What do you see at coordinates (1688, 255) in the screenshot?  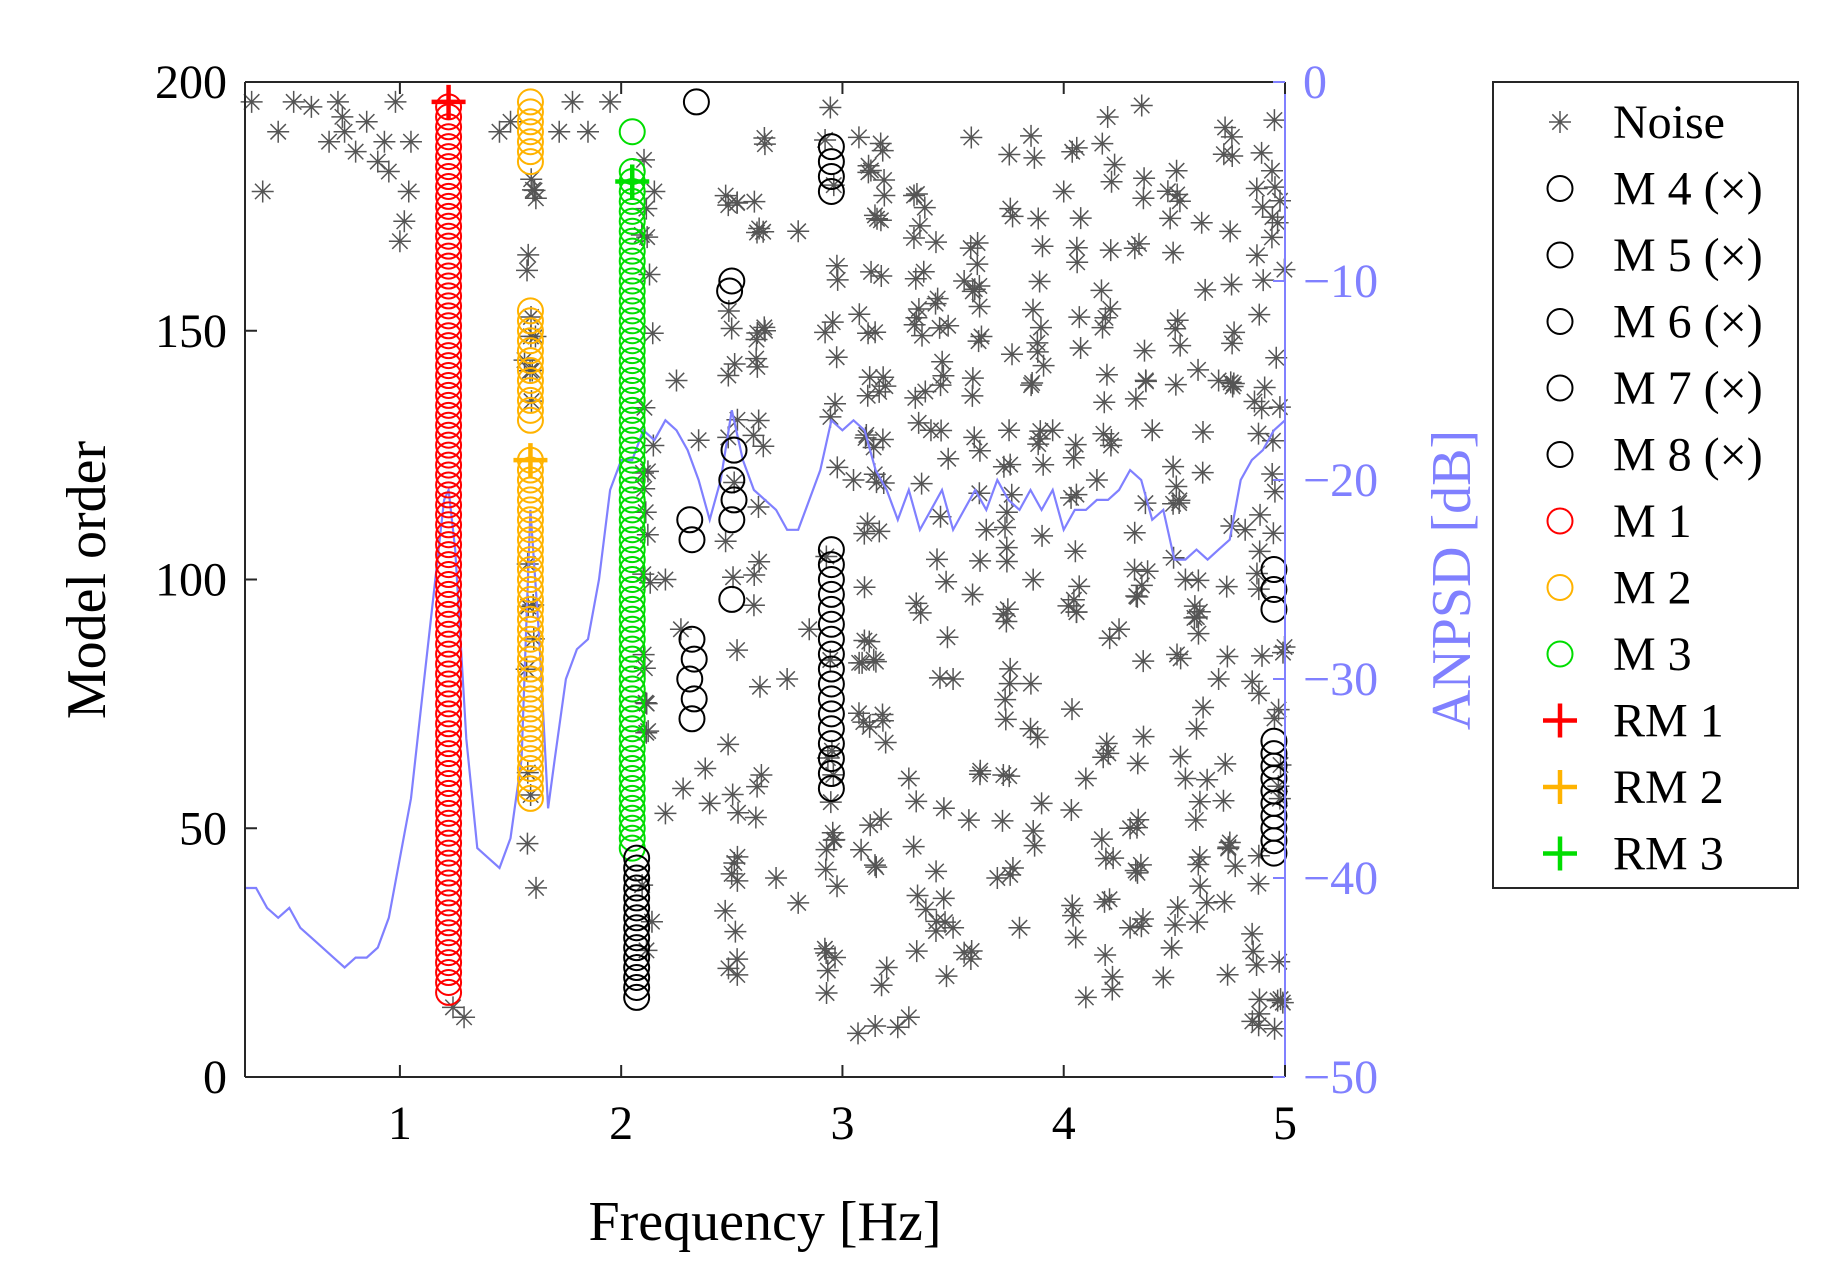 I see `legend-label-m-5: M 5 (×)` at bounding box center [1688, 255].